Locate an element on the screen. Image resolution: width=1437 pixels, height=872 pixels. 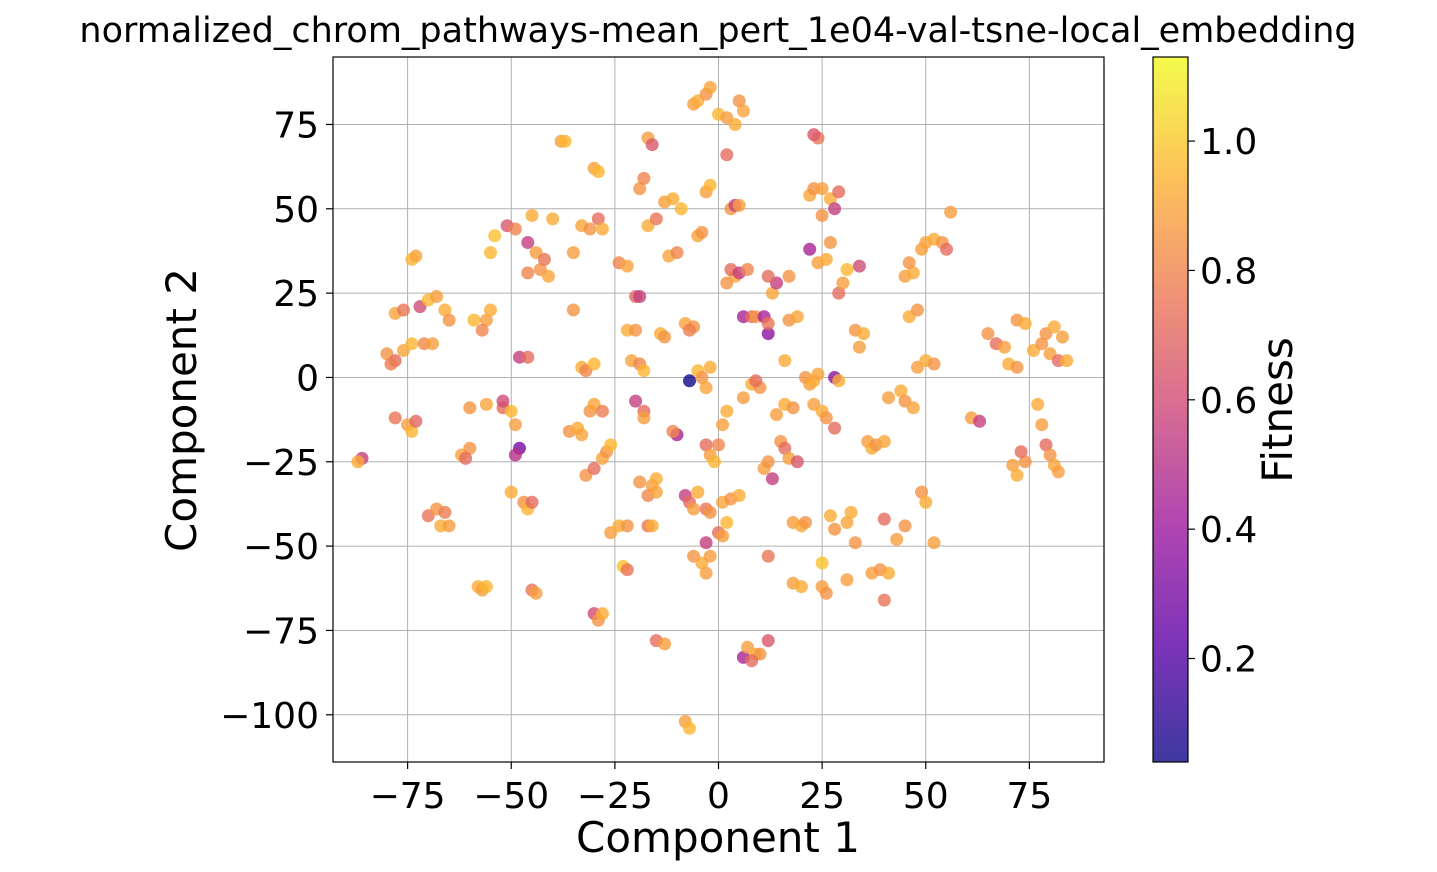
x-tick-label: 50 is located at coordinates (926, 796).